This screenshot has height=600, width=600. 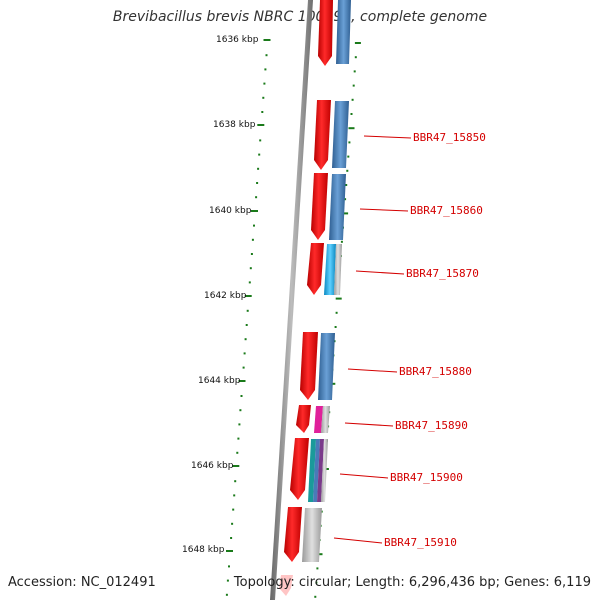 I want to click on ruler-label: 1644 kbp, so click(x=219, y=381).